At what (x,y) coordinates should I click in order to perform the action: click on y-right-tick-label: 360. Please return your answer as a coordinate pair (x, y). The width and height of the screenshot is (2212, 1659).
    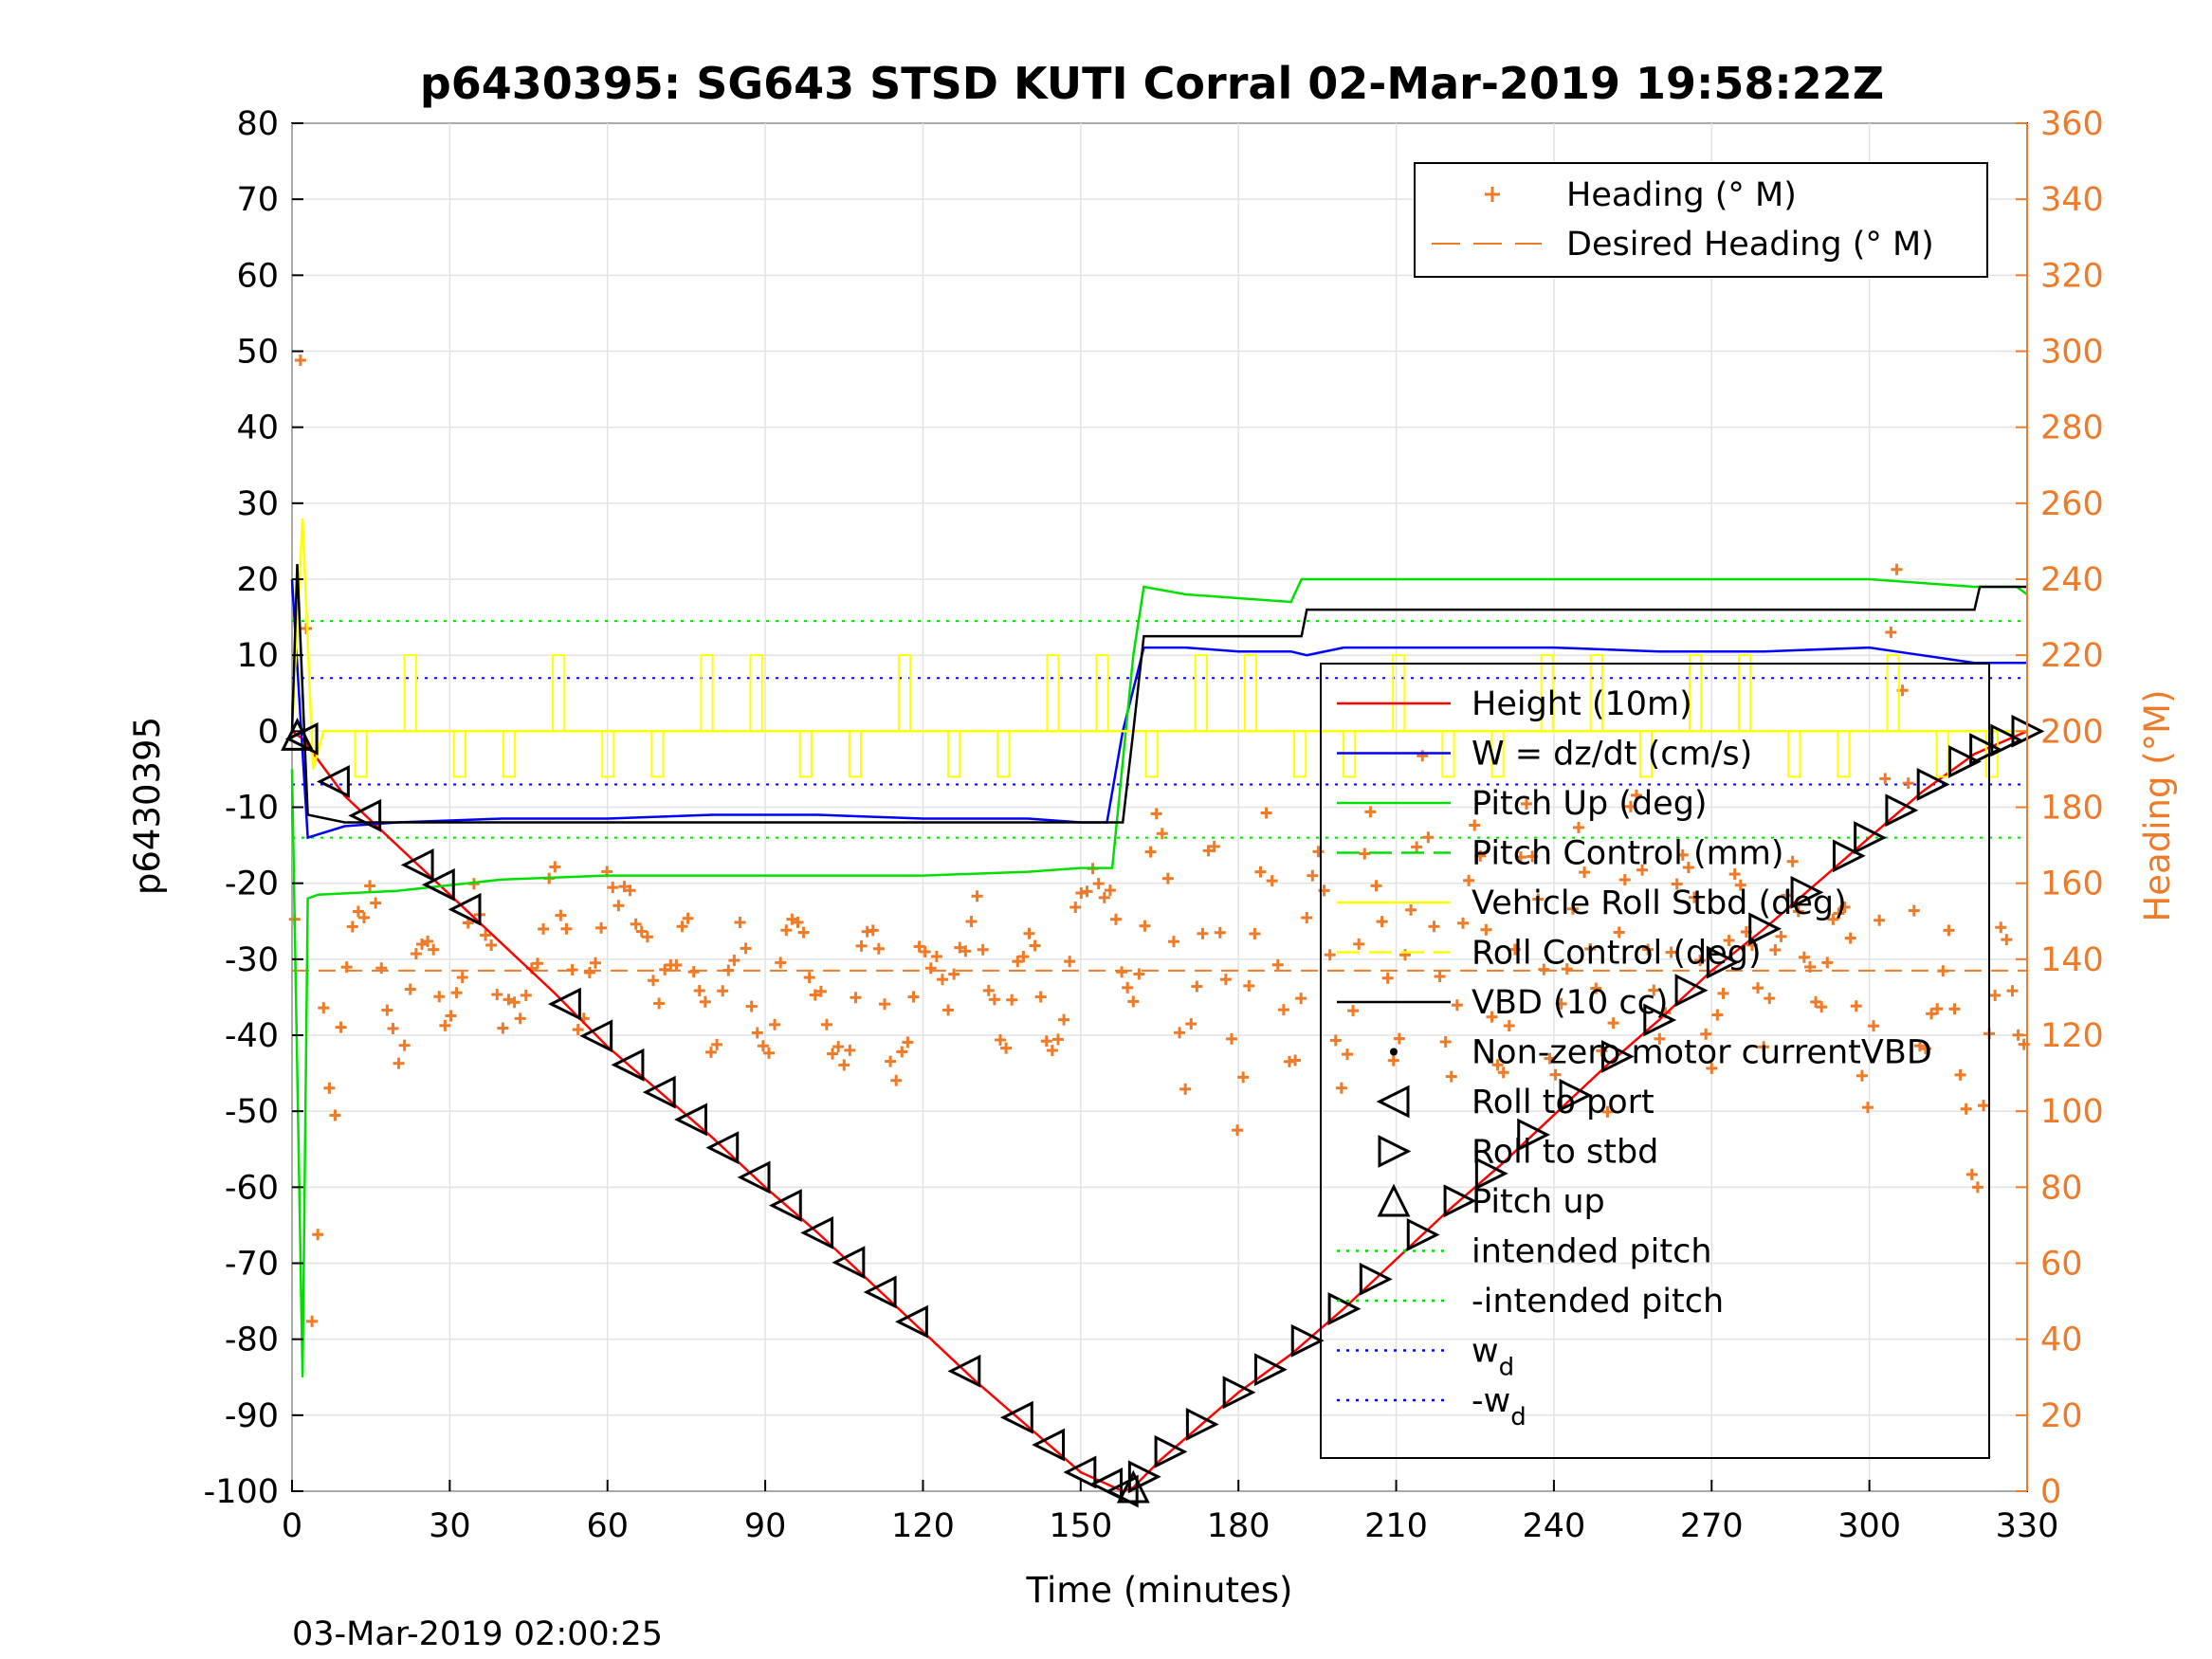
    Looking at the image, I should click on (2072, 124).